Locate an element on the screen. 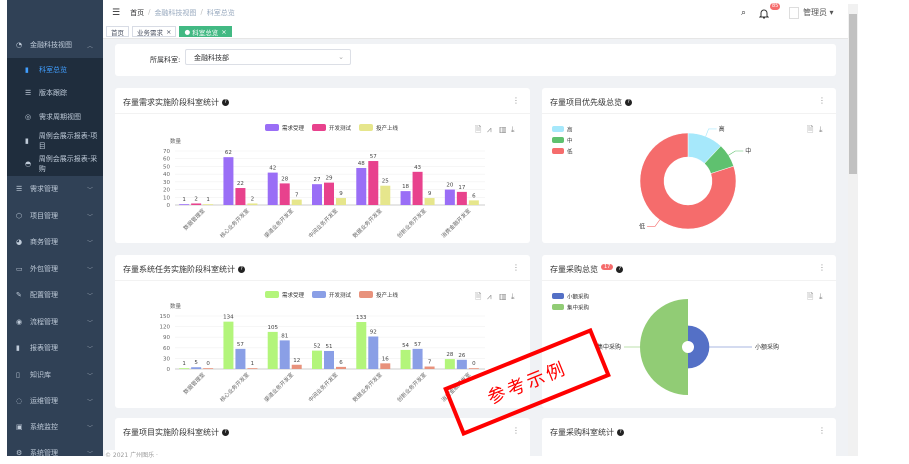  data-label: 18 is located at coordinates (405, 187).